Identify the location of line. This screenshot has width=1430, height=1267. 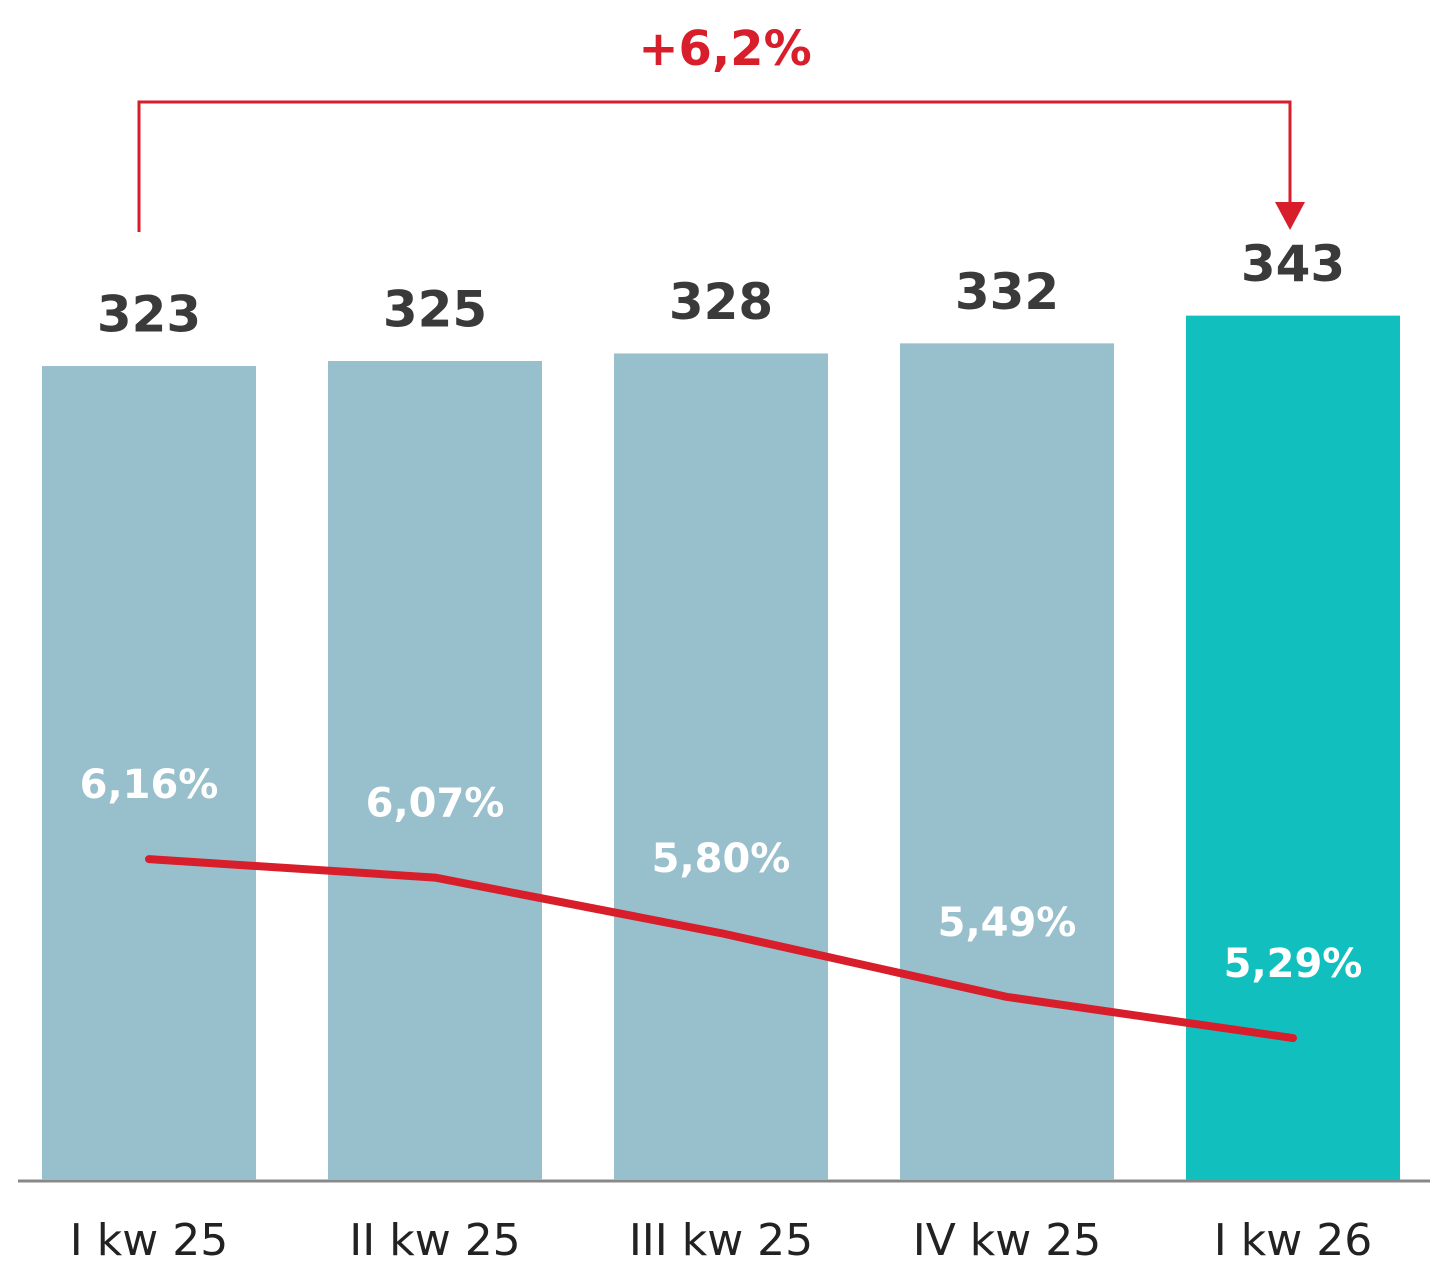
(721, 949).